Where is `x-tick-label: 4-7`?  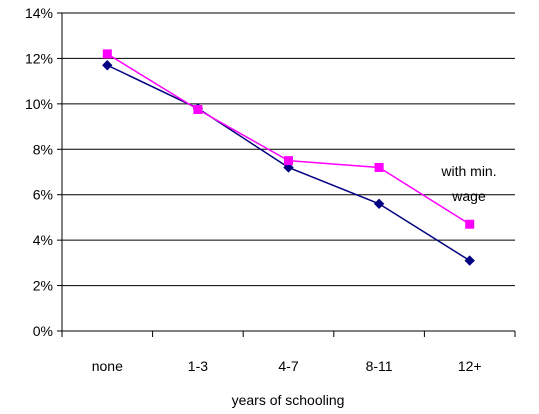 x-tick-label: 4-7 is located at coordinates (288, 366).